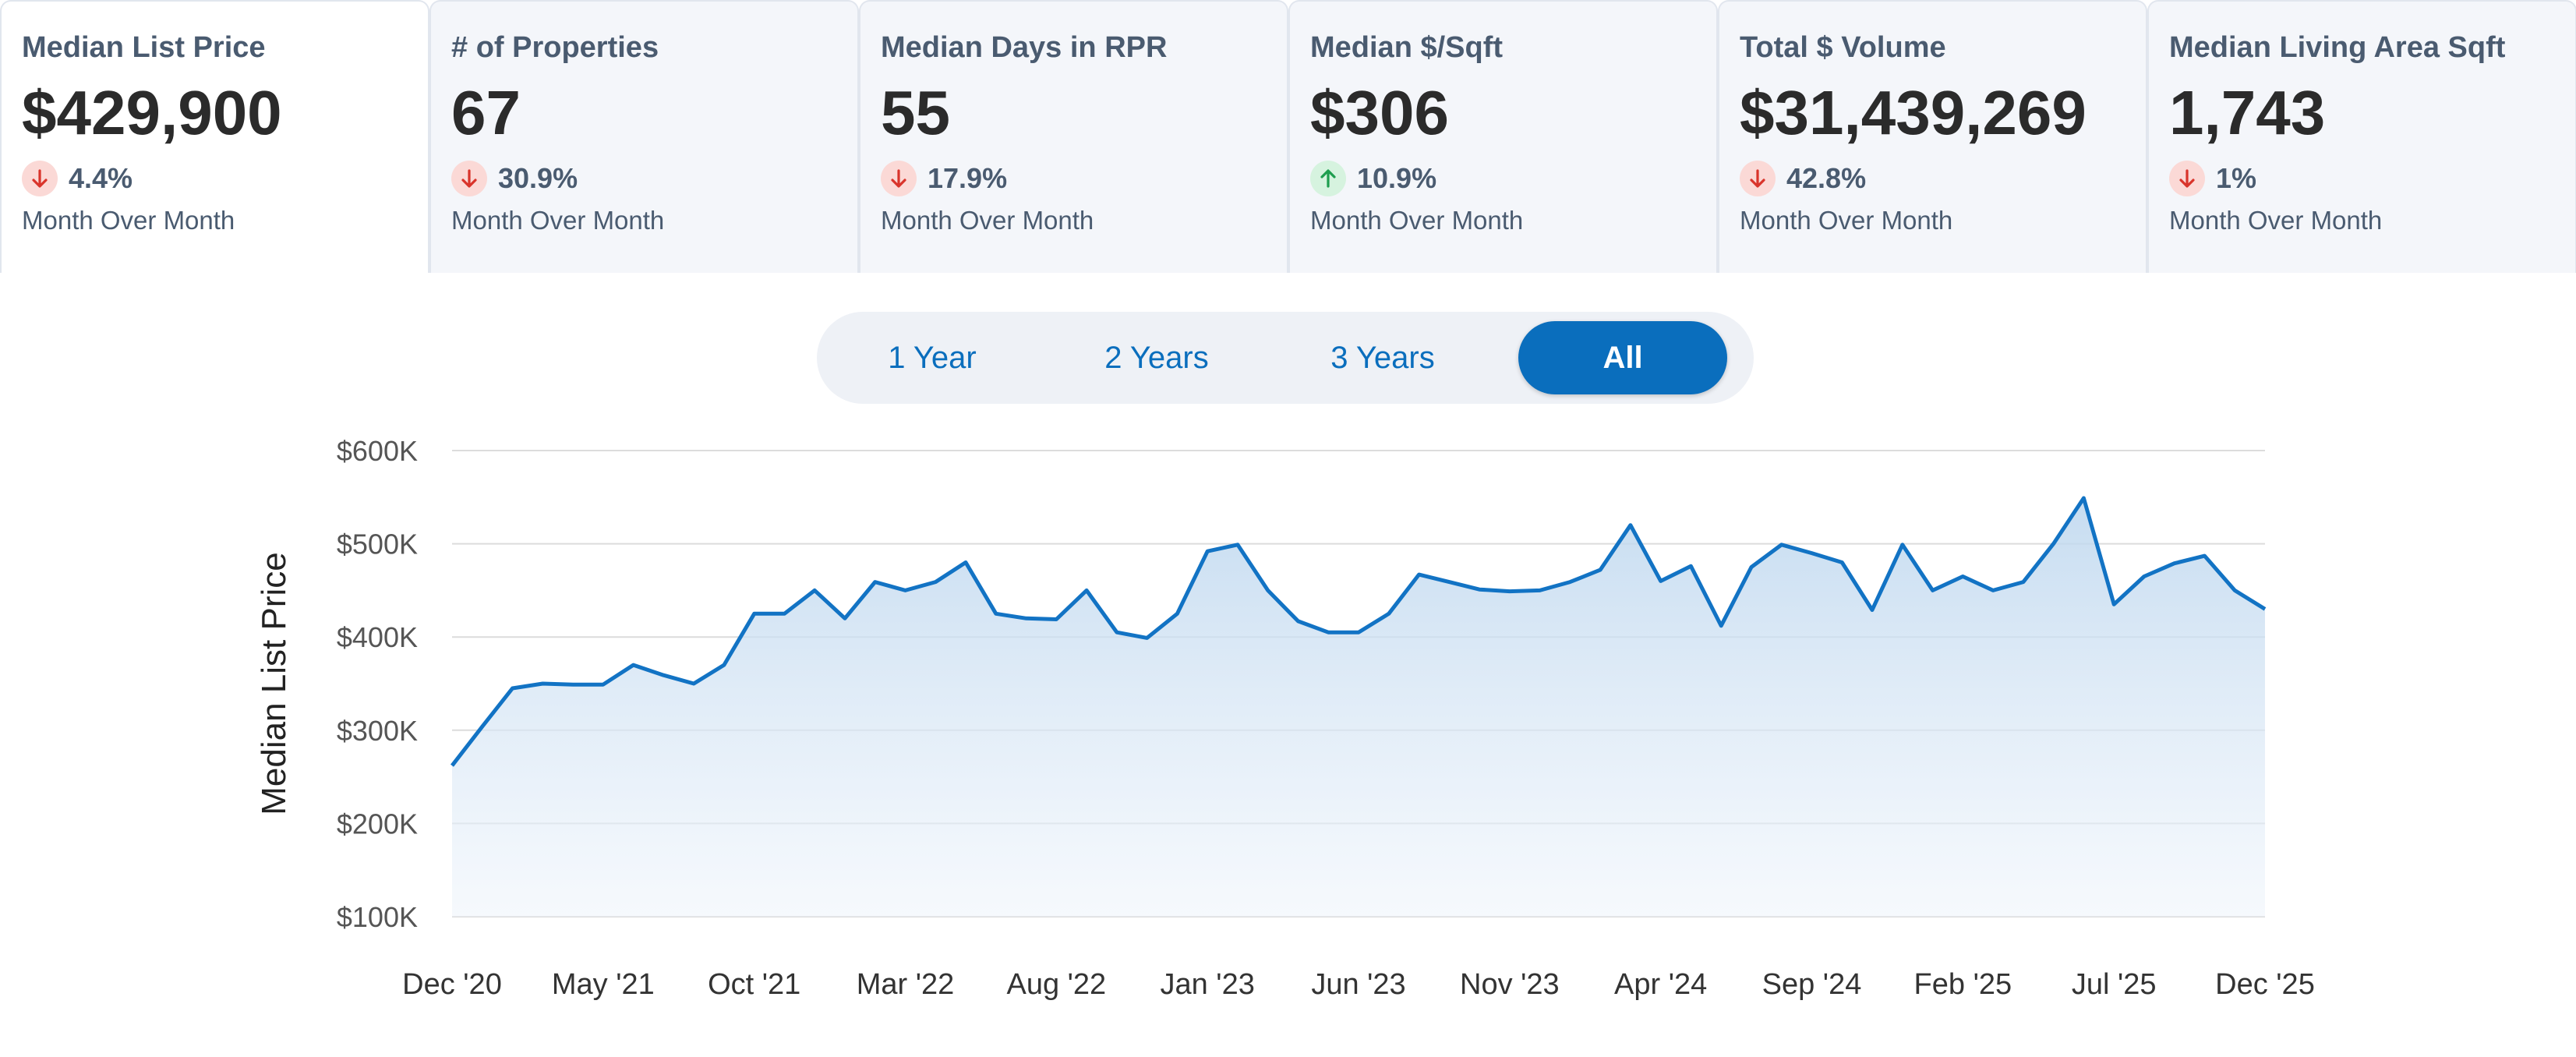 The width and height of the screenshot is (2576, 1057). Describe the element at coordinates (225, 178) in the screenshot. I see `metric-change: 4.4%` at that location.